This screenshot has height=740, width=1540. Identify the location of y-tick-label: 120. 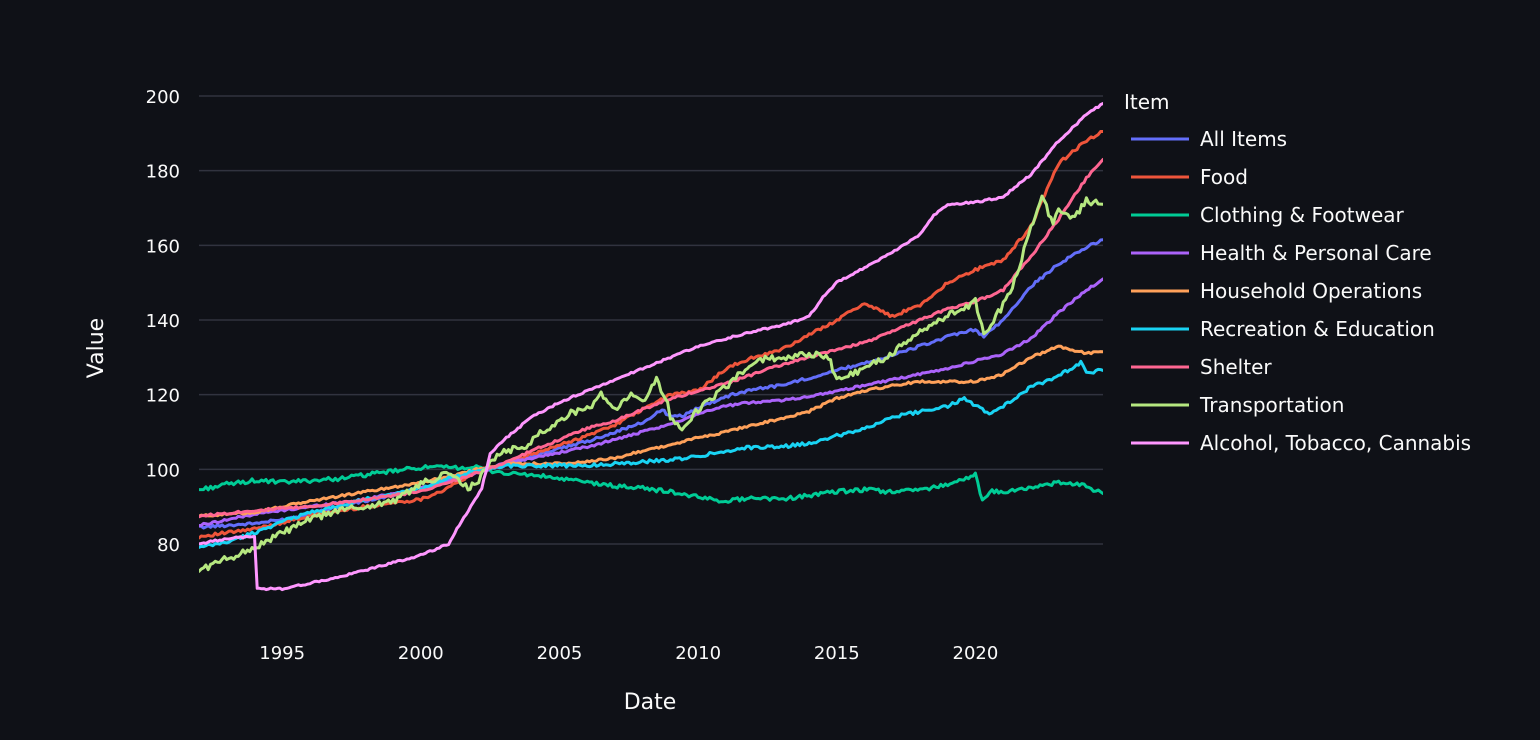
(163, 396).